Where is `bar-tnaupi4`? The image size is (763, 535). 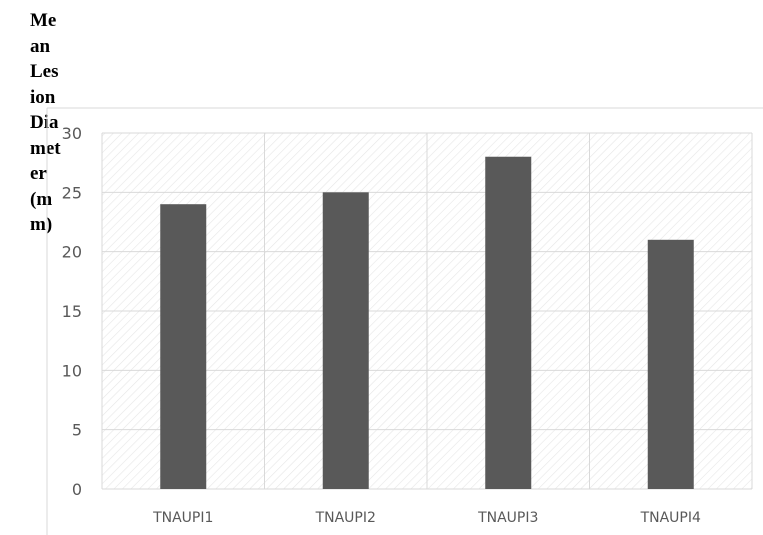
bar-tnaupi4 is located at coordinates (670, 364).